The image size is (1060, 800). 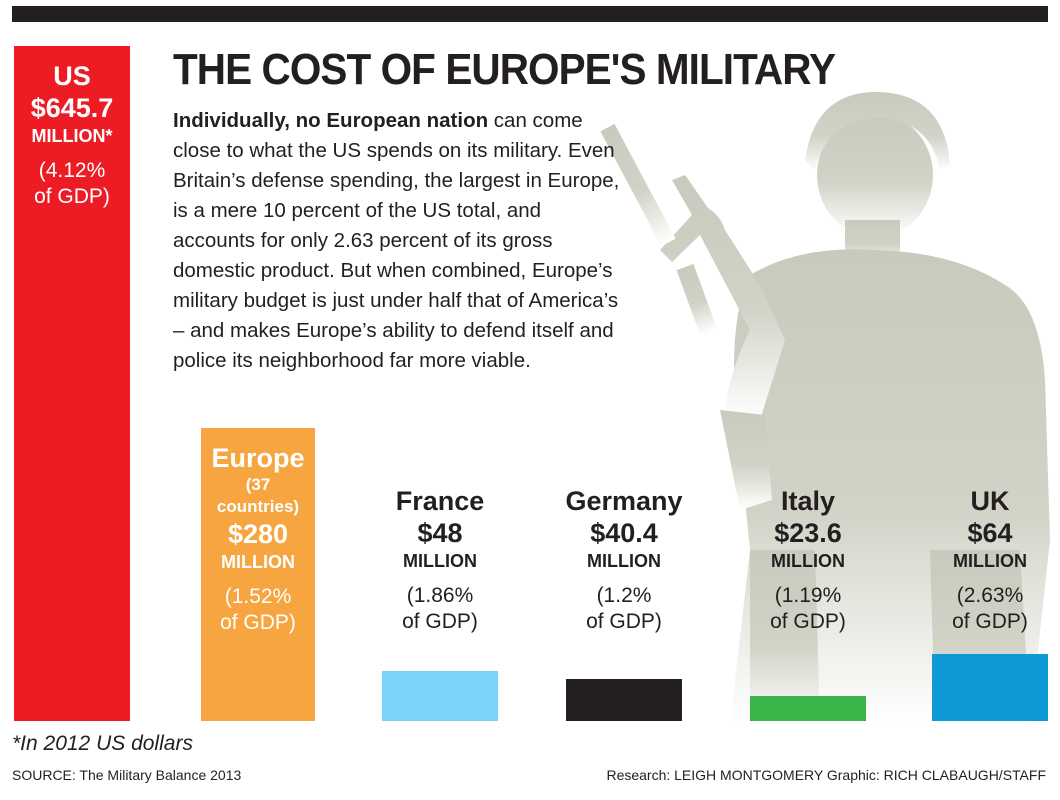 I want to click on footnote: *In 2012 US dollars, so click(x=102, y=743).